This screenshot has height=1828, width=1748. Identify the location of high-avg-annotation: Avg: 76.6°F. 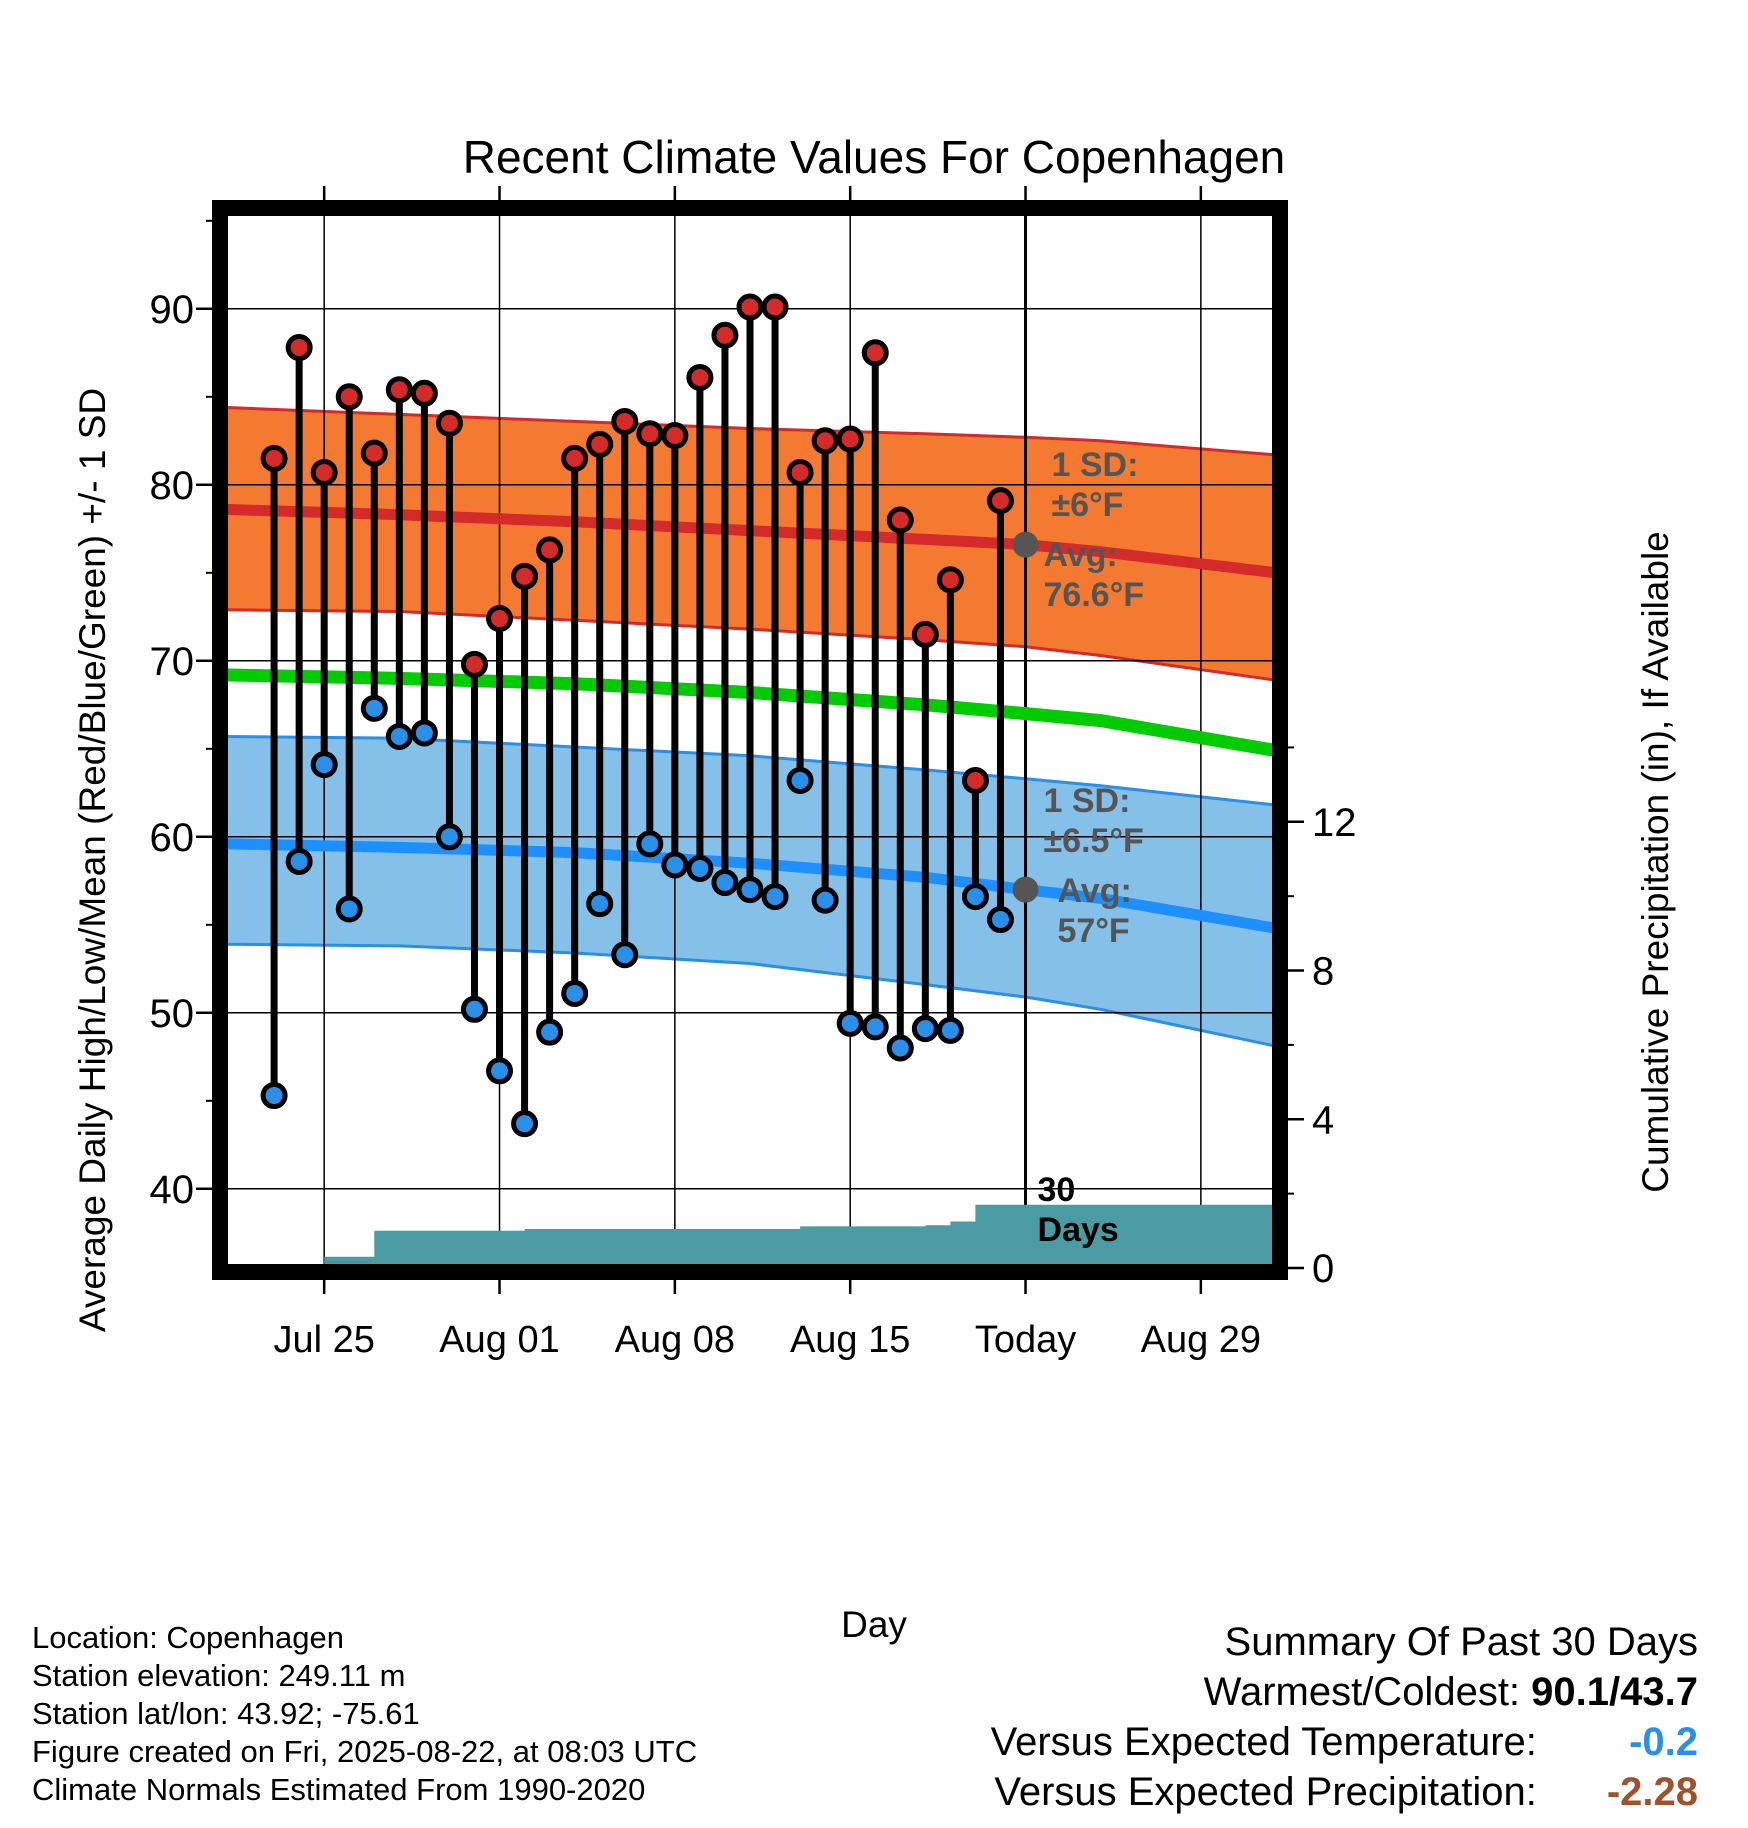
(1094, 575).